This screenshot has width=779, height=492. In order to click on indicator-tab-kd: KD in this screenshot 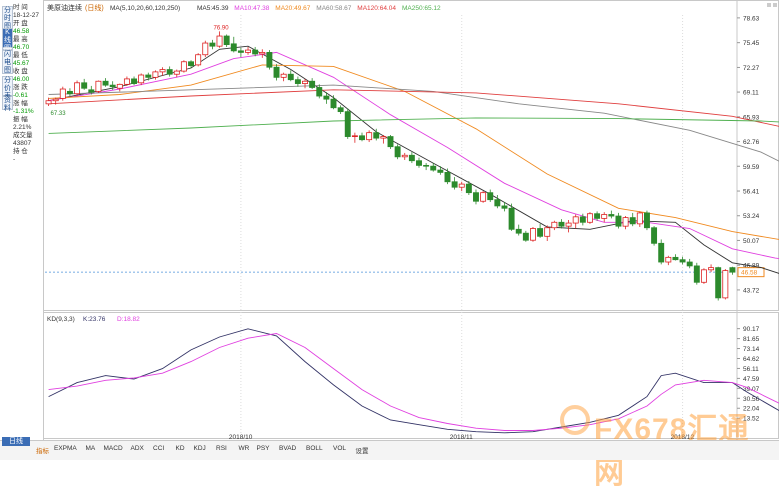, I will do `click(180, 448)`.